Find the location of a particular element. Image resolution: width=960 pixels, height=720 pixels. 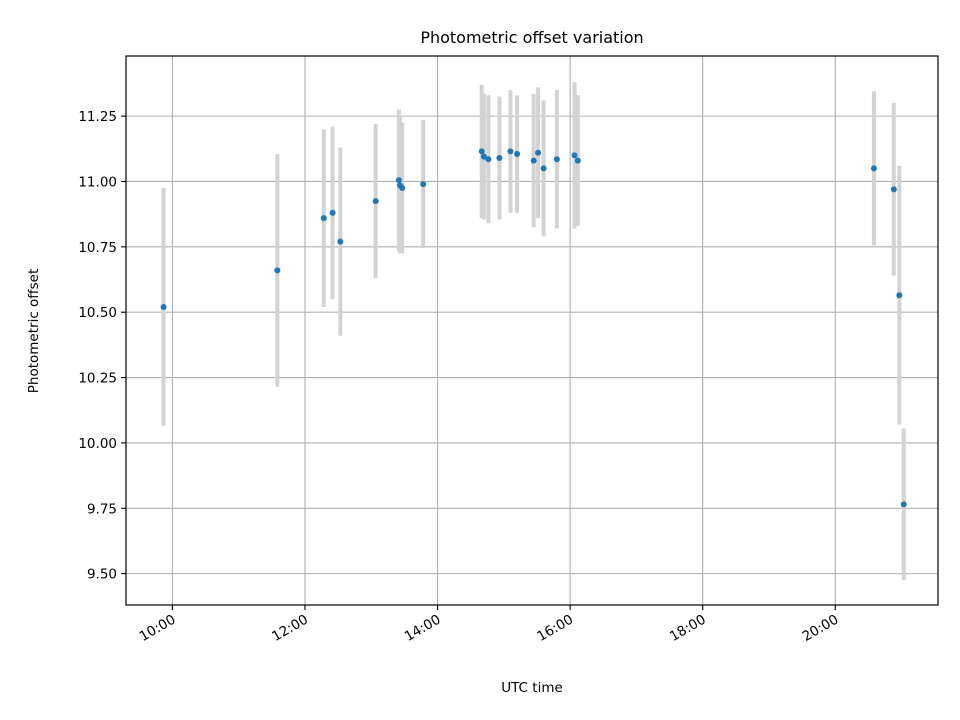

y-tick-label: 9.75 is located at coordinates (102, 509).